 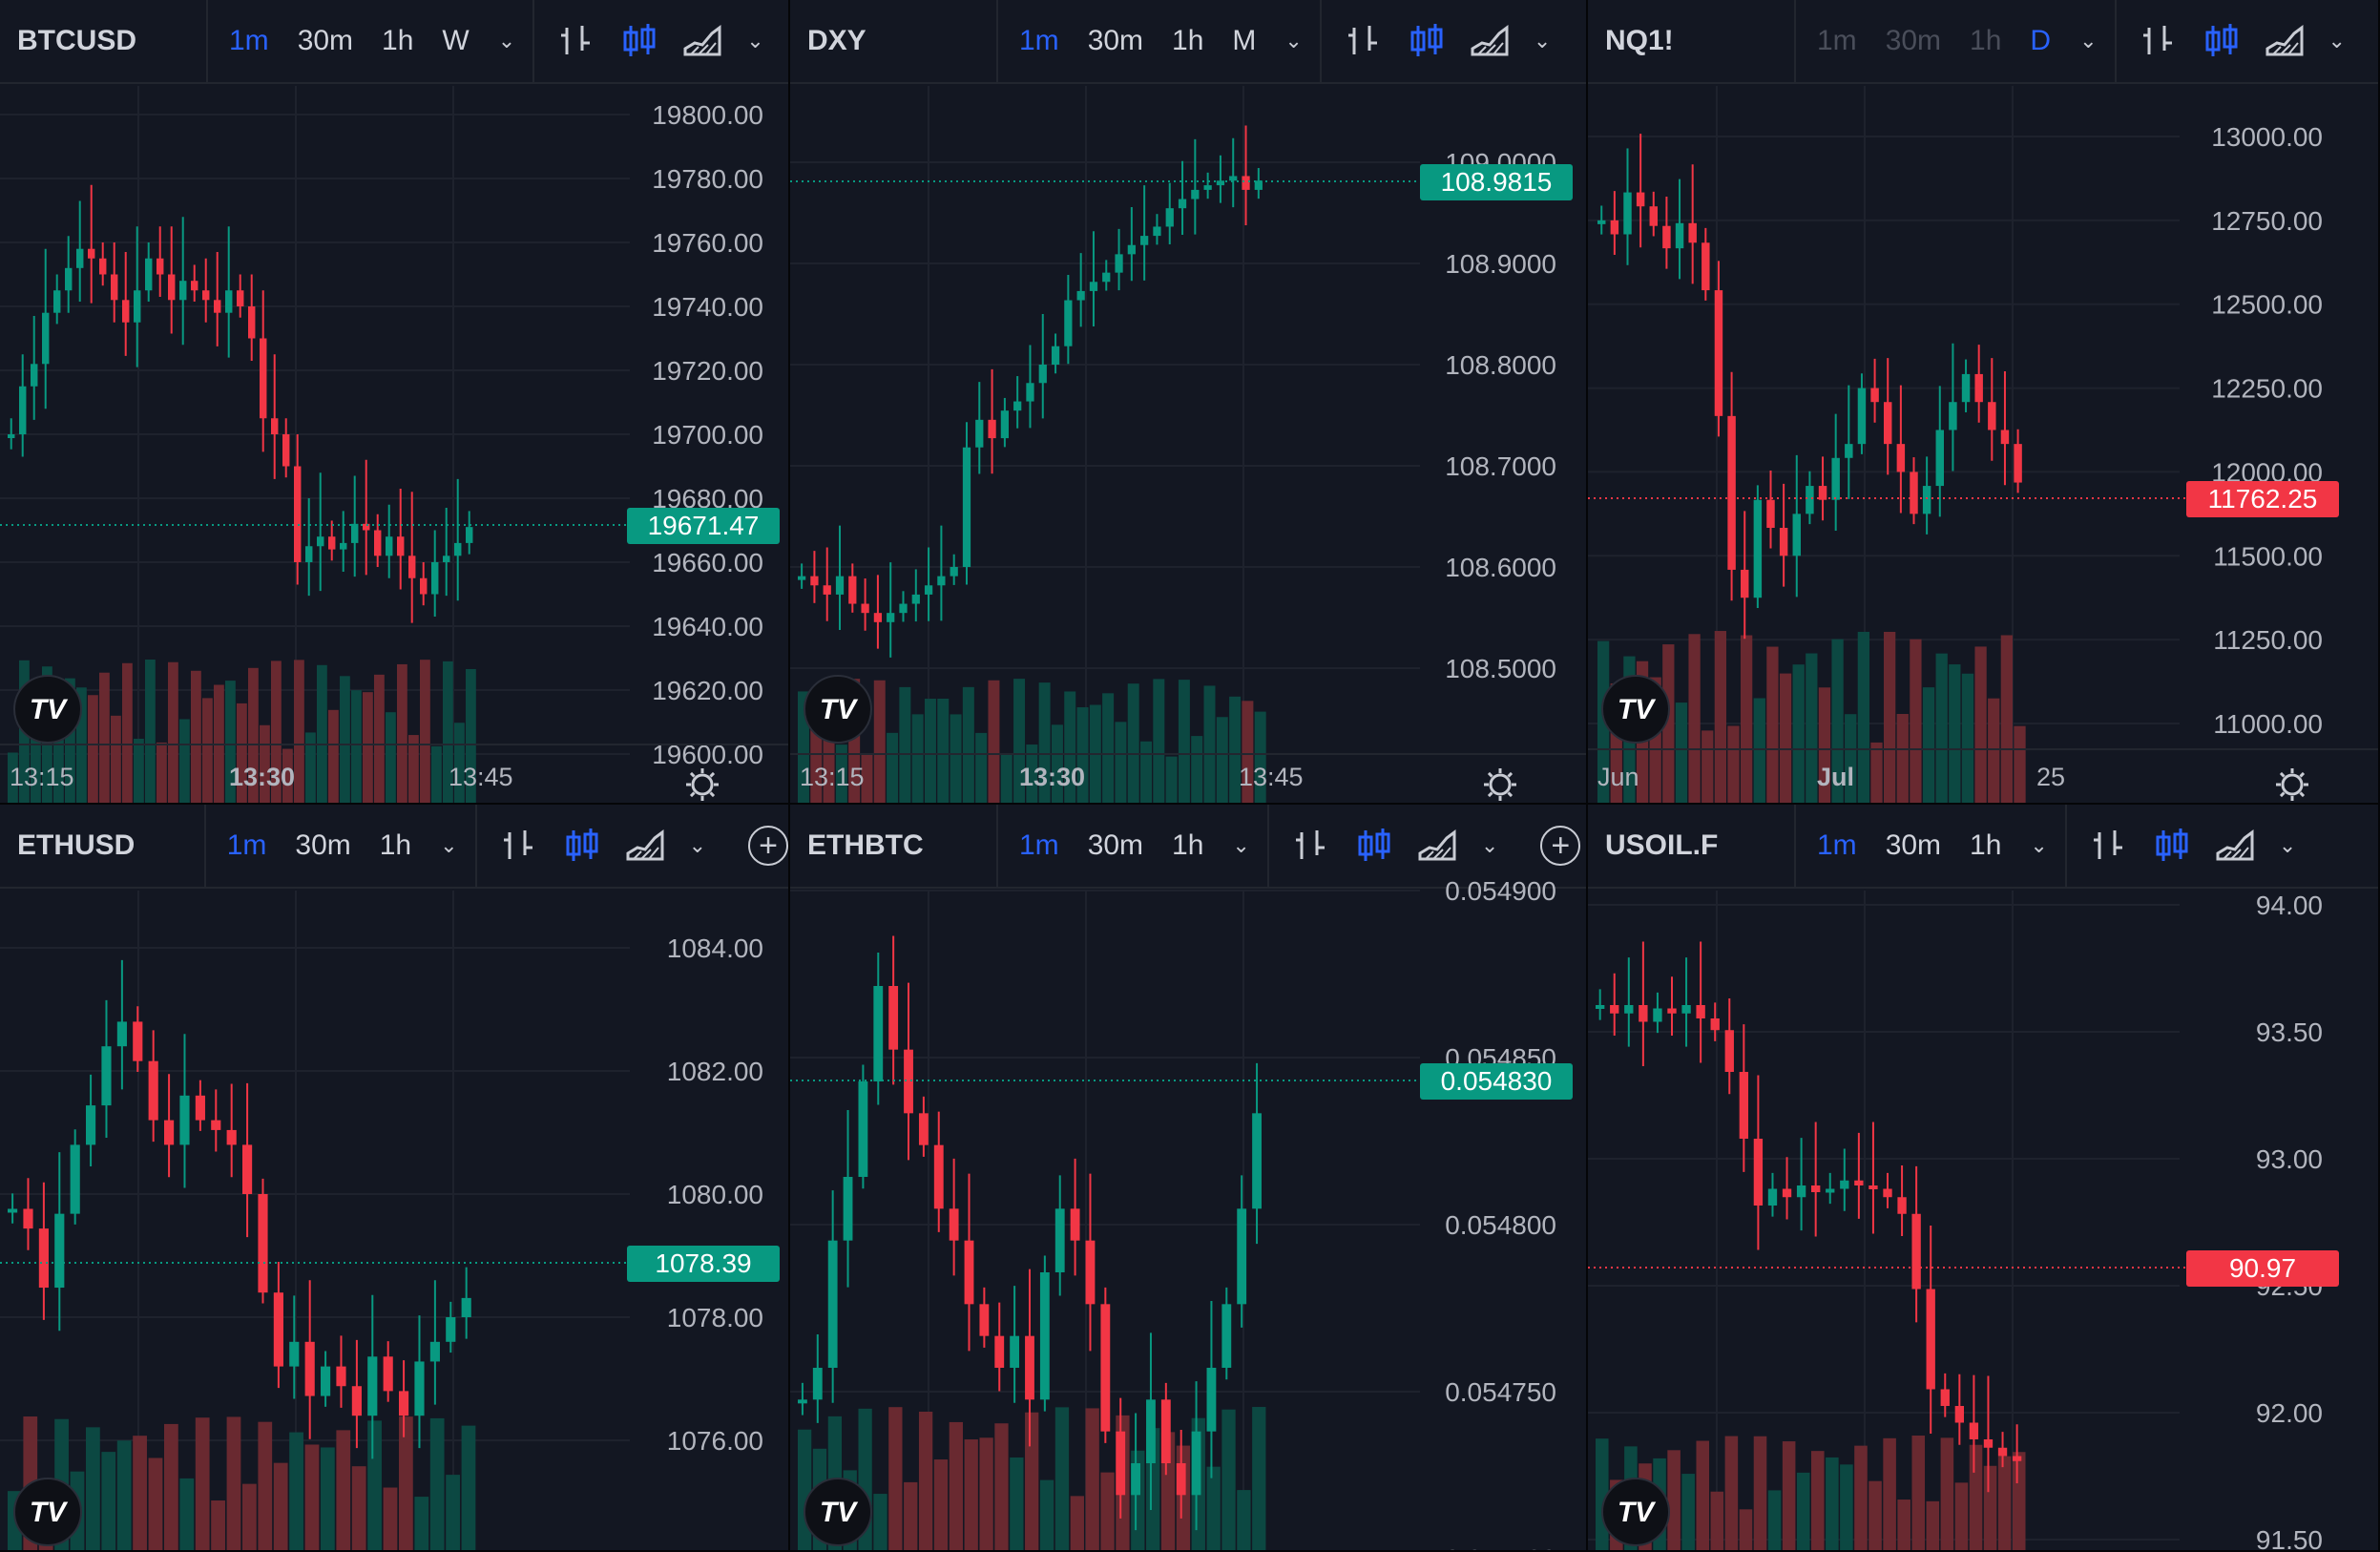 What do you see at coordinates (712, 794) in the screenshot?
I see `gear-tooth` at bounding box center [712, 794].